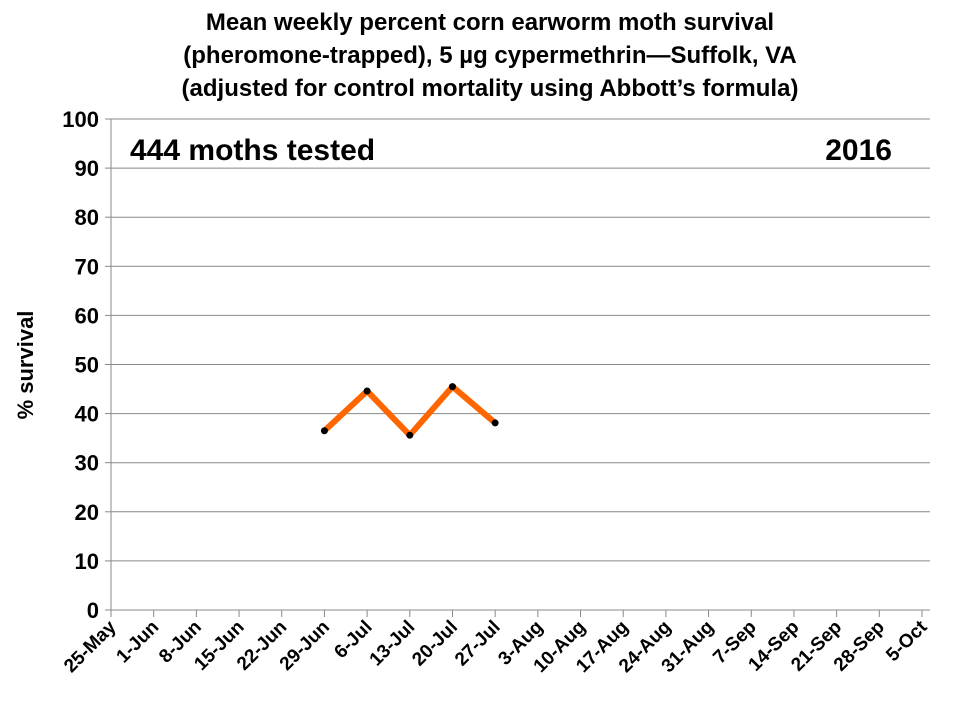  I want to click on x-tick-label: 20-Jul, so click(435, 644).